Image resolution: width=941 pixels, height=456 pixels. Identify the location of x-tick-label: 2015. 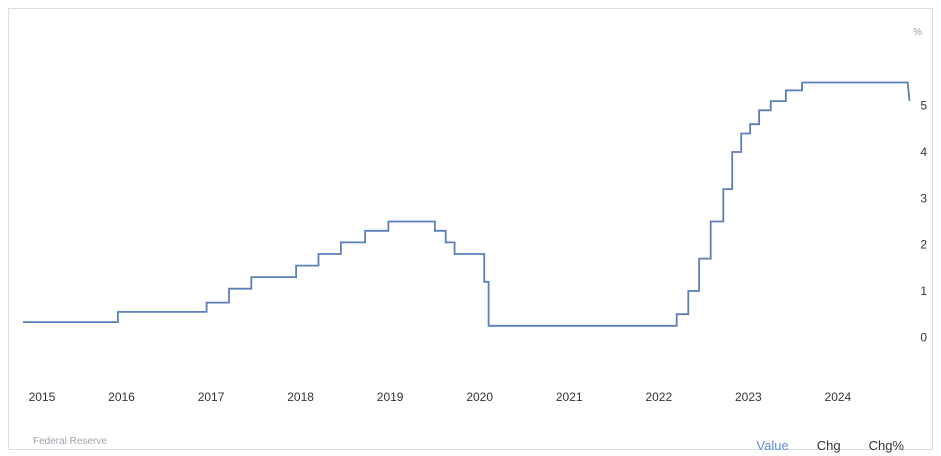
(42, 397).